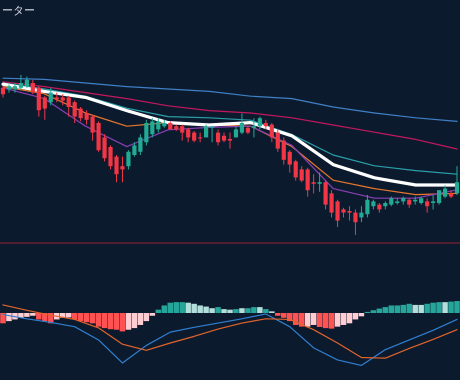  I want to click on chart-title: ーター, so click(18, 10).